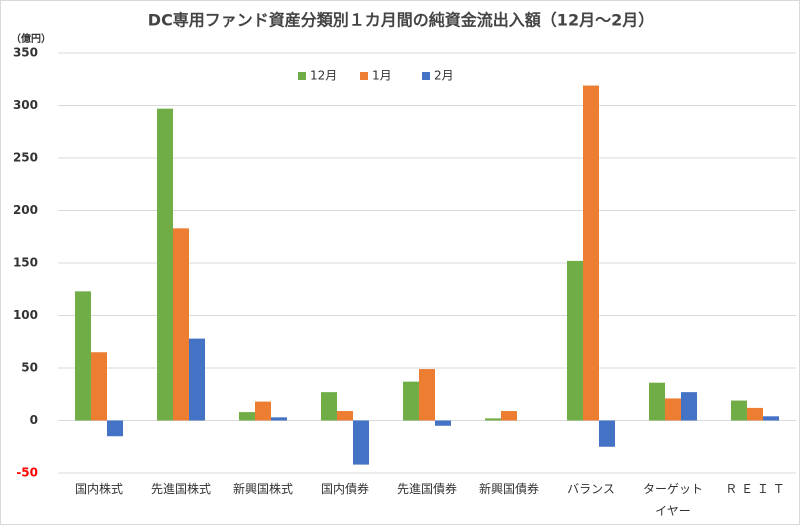 Image resolution: width=800 pixels, height=525 pixels. What do you see at coordinates (29, 368) in the screenshot?
I see `y-tick-label: 50` at bounding box center [29, 368].